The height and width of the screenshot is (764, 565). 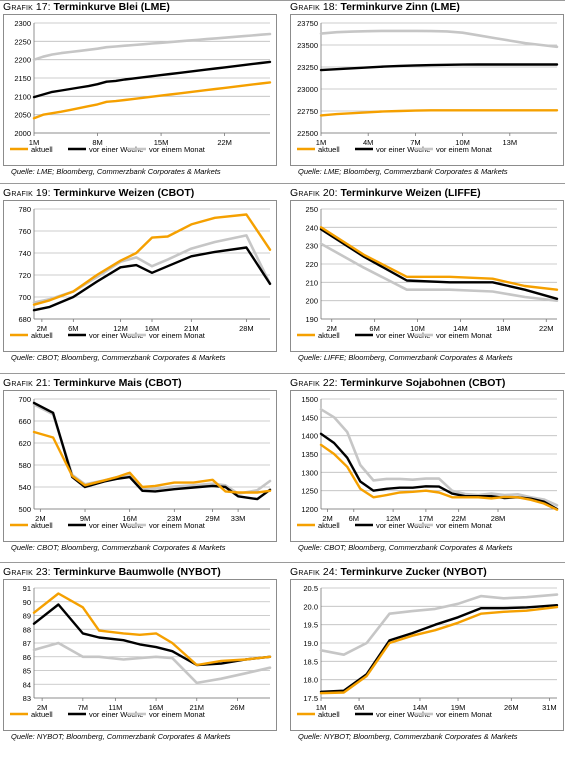 What do you see at coordinates (124, 193) in the screenshot?
I see `chart-name: Terminkurve Weizen (CBOT)` at bounding box center [124, 193].